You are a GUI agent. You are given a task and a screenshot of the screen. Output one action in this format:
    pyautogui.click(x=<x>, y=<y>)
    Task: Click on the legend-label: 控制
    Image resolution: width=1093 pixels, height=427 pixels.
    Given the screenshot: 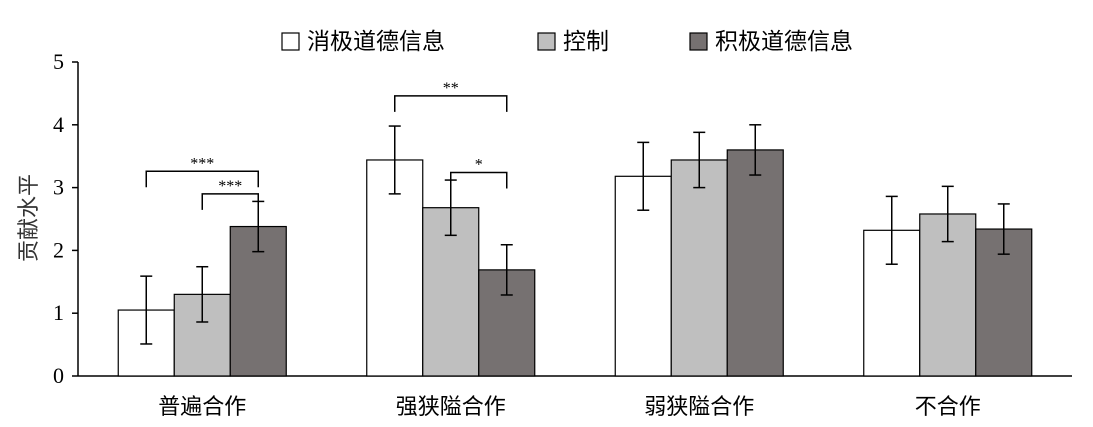 What is the action you would take?
    pyautogui.click(x=586, y=42)
    